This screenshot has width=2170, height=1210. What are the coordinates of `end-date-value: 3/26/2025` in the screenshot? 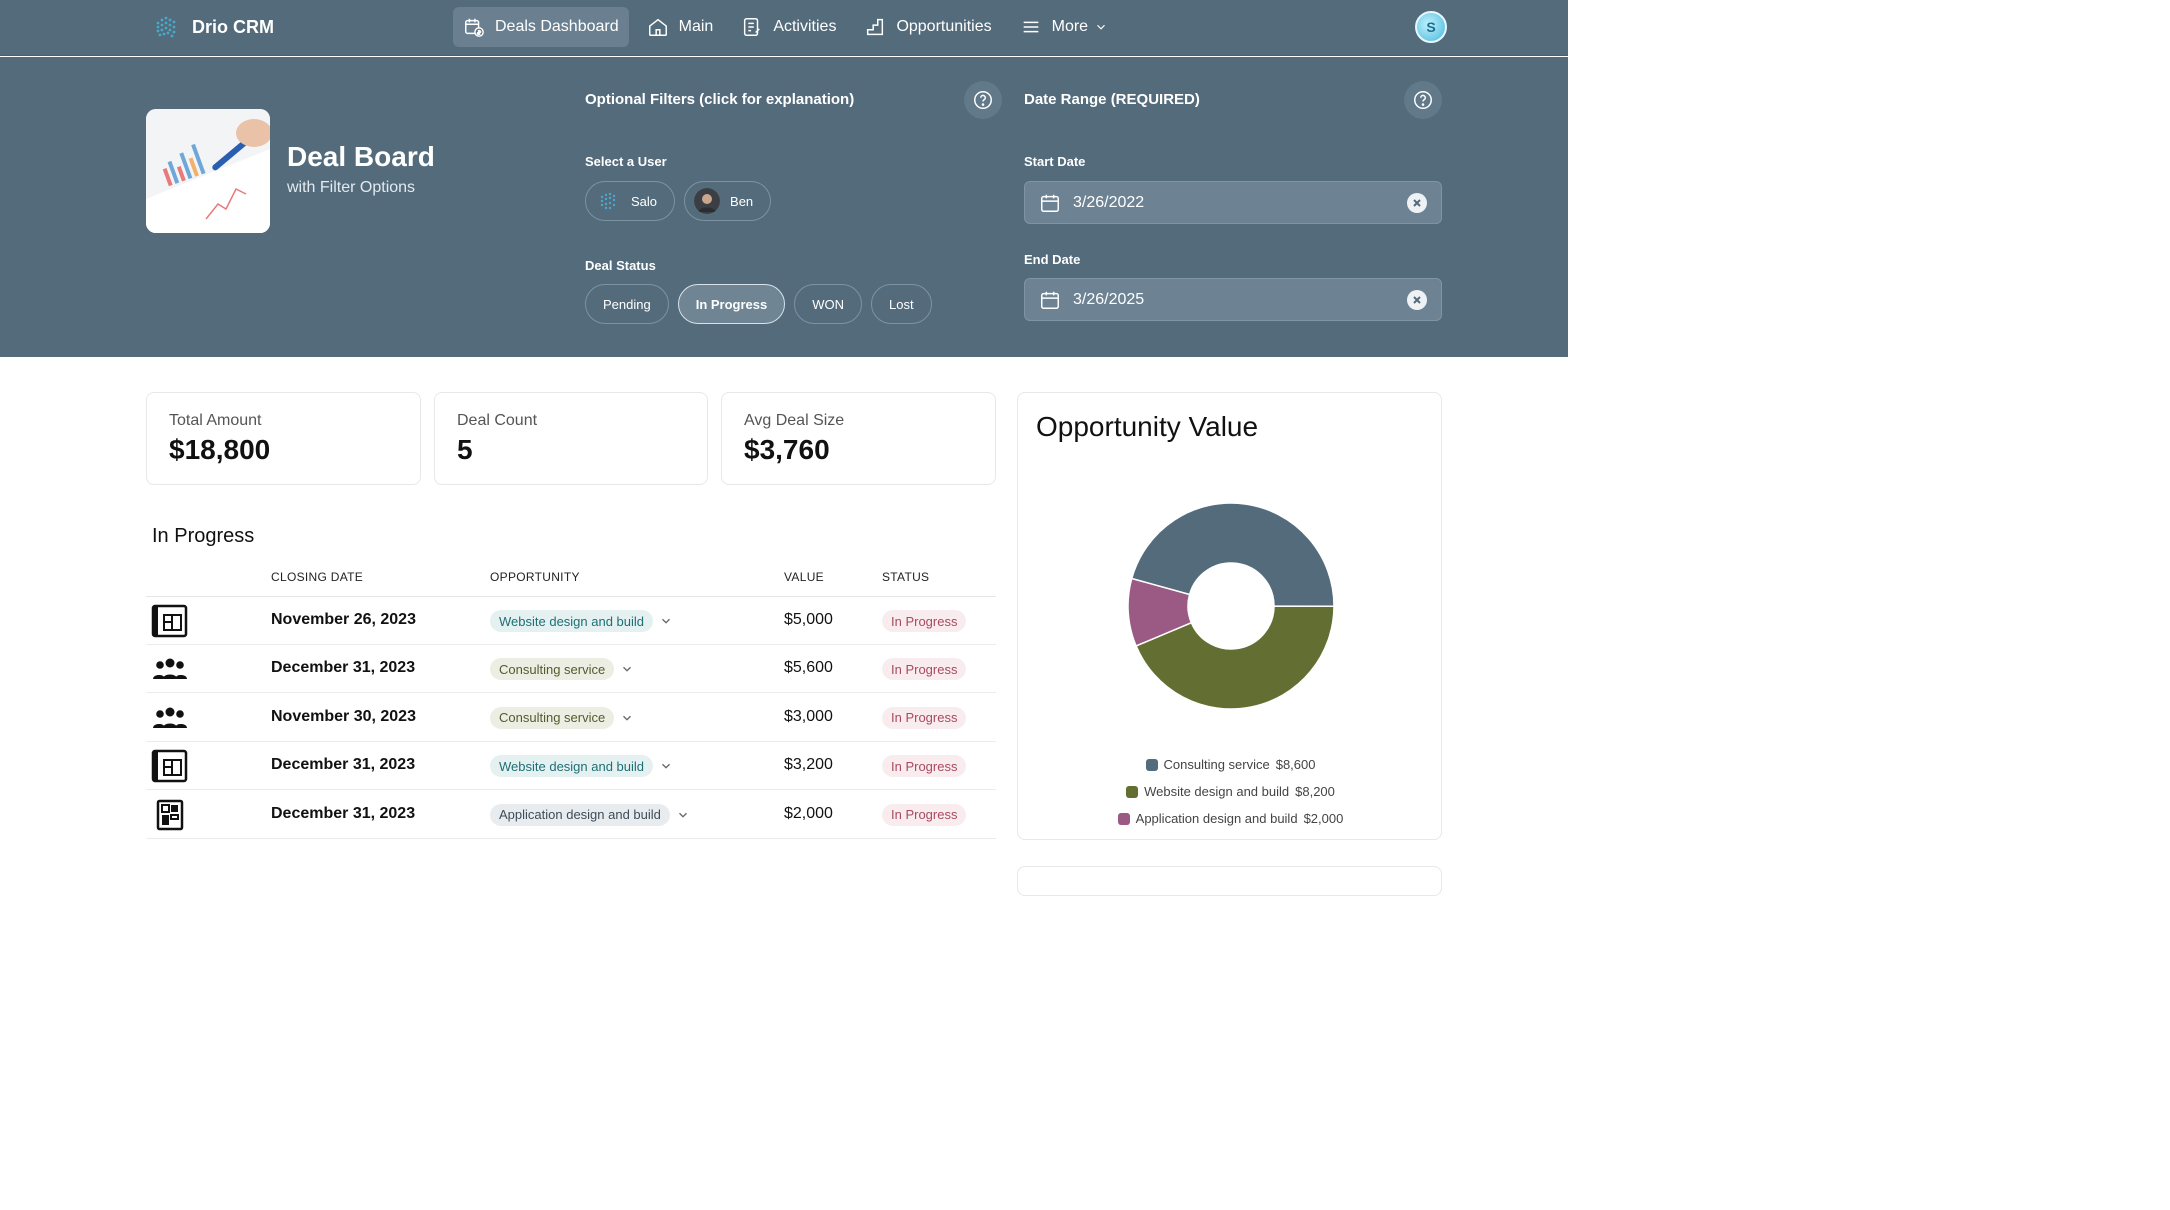 It's located at (1109, 299).